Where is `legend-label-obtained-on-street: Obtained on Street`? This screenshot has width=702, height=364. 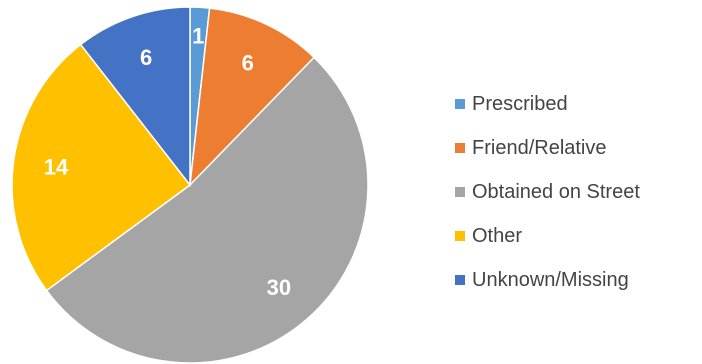
legend-label-obtained-on-street: Obtained on Street is located at coordinates (556, 191).